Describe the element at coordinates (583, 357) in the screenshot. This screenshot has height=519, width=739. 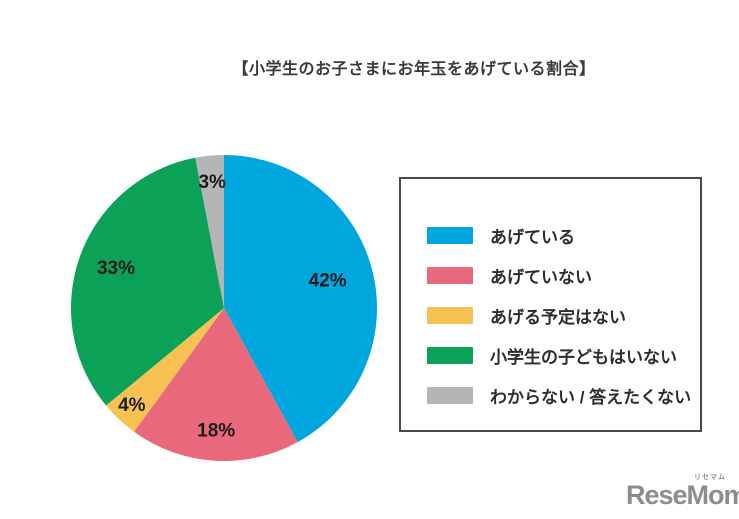
I see `legend-label: 小学生の子どもはいない` at that location.